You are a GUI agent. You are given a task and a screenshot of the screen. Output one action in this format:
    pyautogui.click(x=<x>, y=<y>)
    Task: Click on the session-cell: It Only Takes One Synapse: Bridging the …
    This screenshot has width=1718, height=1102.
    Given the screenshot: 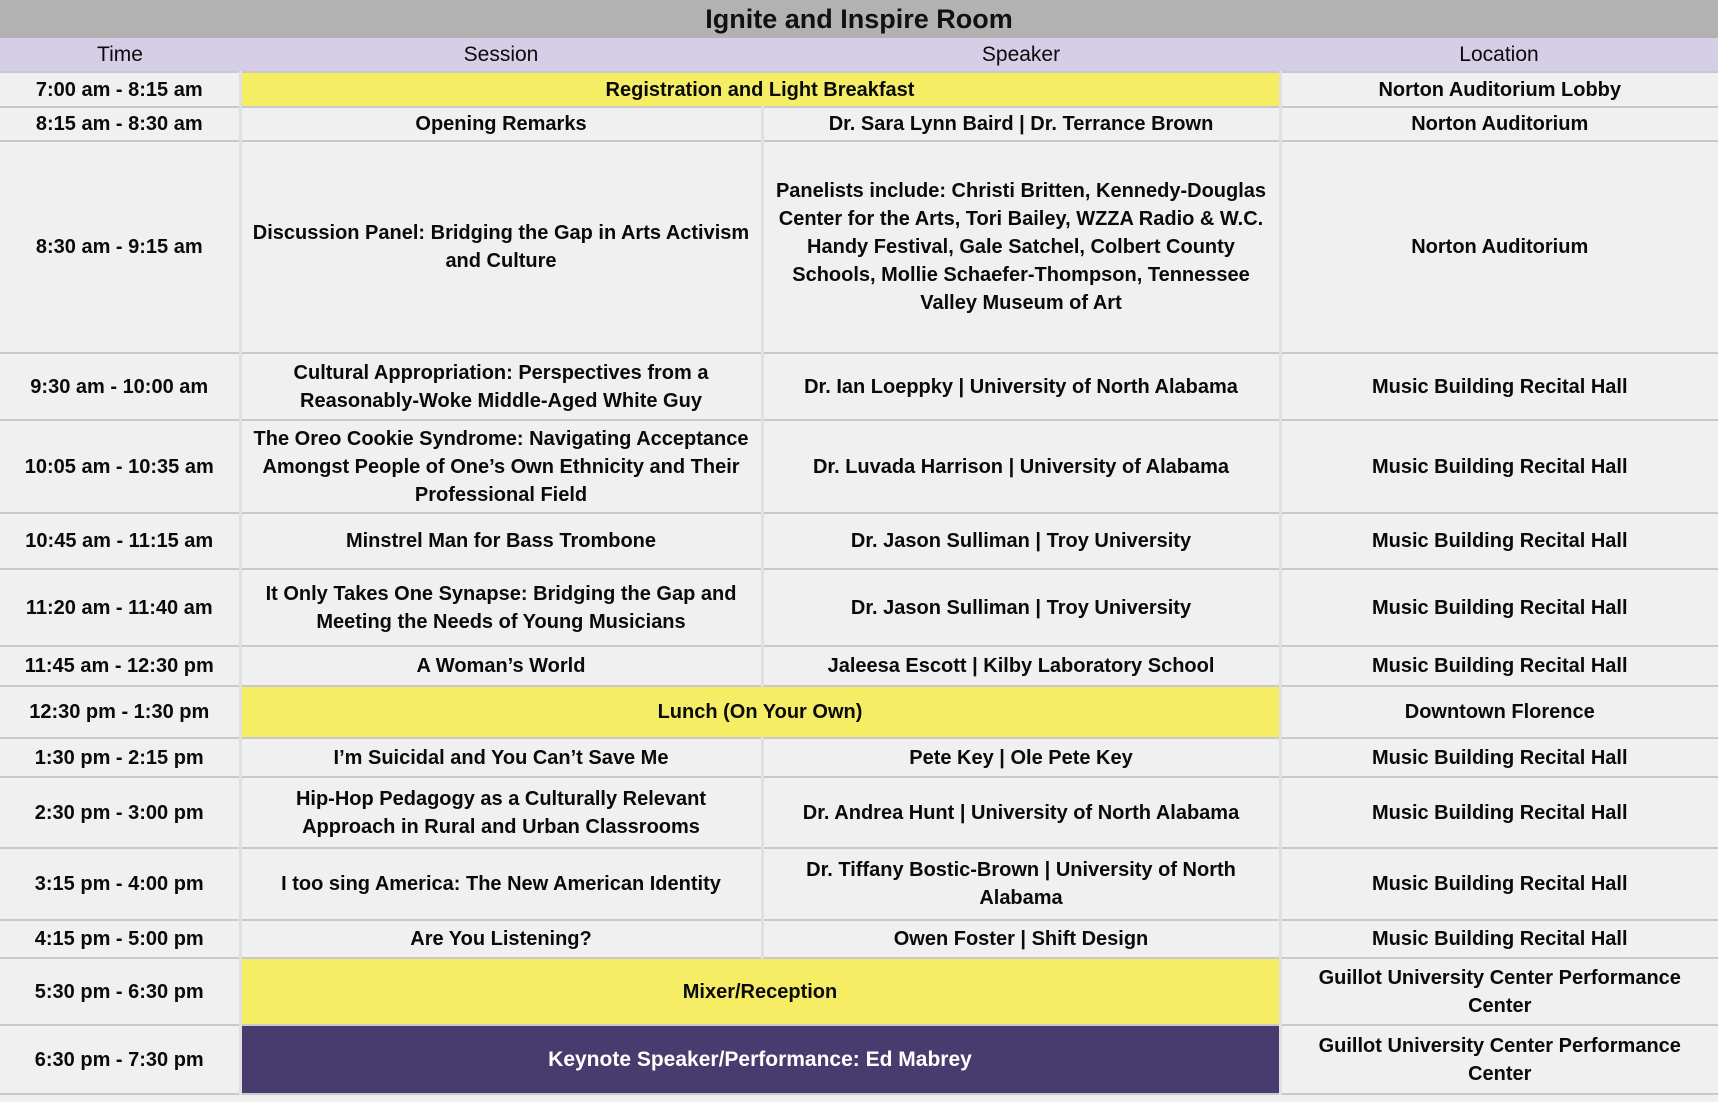 What is the action you would take?
    pyautogui.click(x=500, y=607)
    